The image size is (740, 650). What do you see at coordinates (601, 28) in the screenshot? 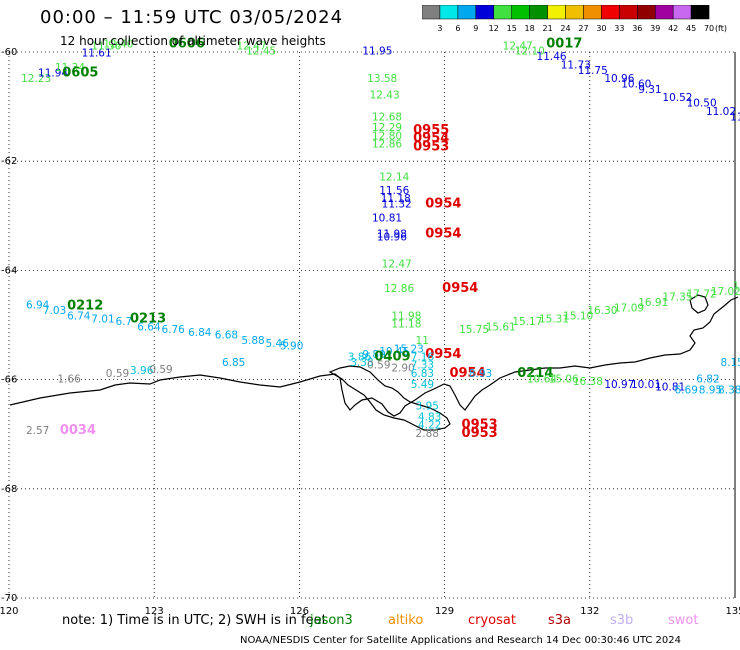
I see `legend-tick: 30` at bounding box center [601, 28].